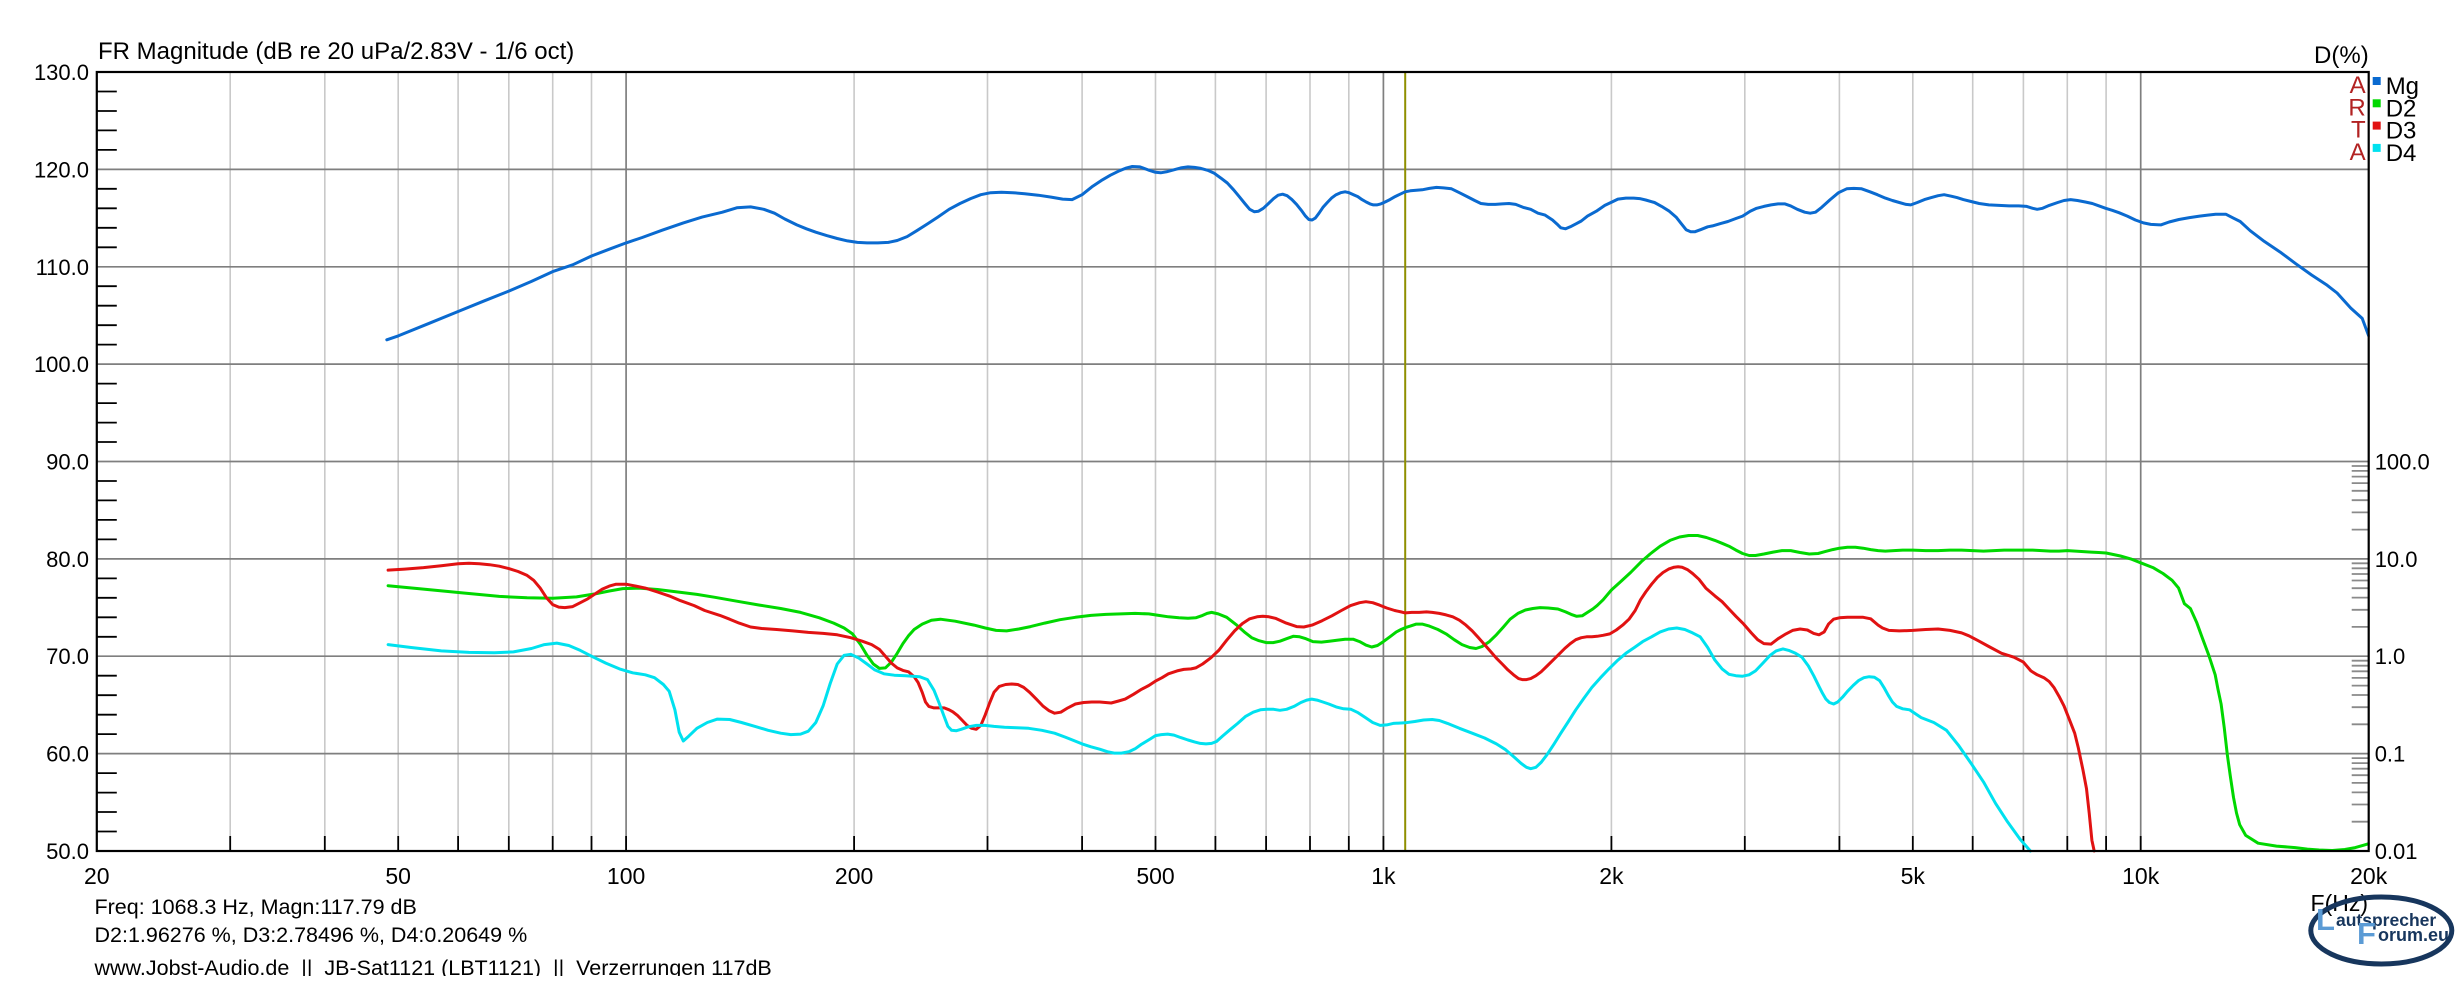 This screenshot has height=981, width=2464. What do you see at coordinates (2390, 656) in the screenshot?
I see `svg-text: 1.0` at bounding box center [2390, 656].